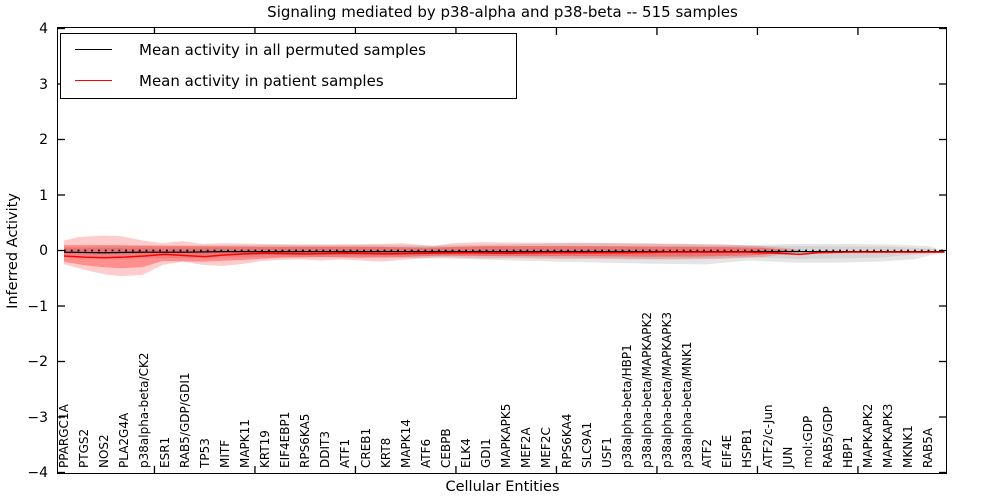 Image resolution: width=1000 pixels, height=500 pixels. I want to click on x-category-label: SLC9A1, so click(586, 444).